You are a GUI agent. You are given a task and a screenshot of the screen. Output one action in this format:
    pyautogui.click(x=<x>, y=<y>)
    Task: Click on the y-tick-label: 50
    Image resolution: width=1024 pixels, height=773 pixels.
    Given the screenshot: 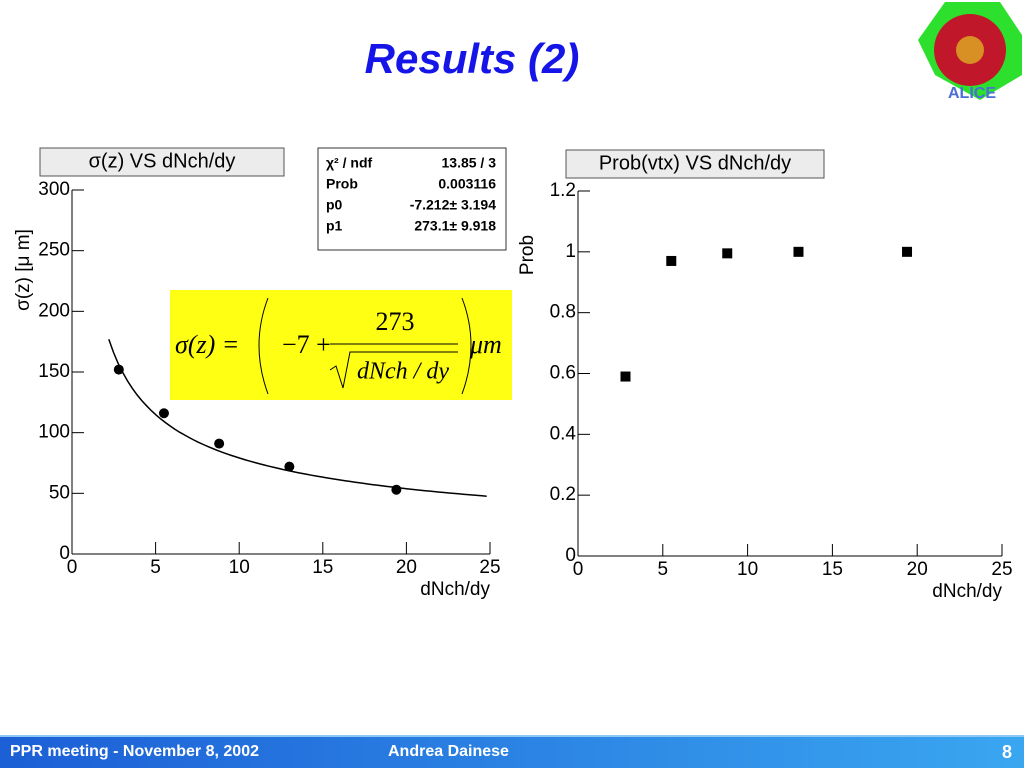 What is the action you would take?
    pyautogui.click(x=59, y=492)
    